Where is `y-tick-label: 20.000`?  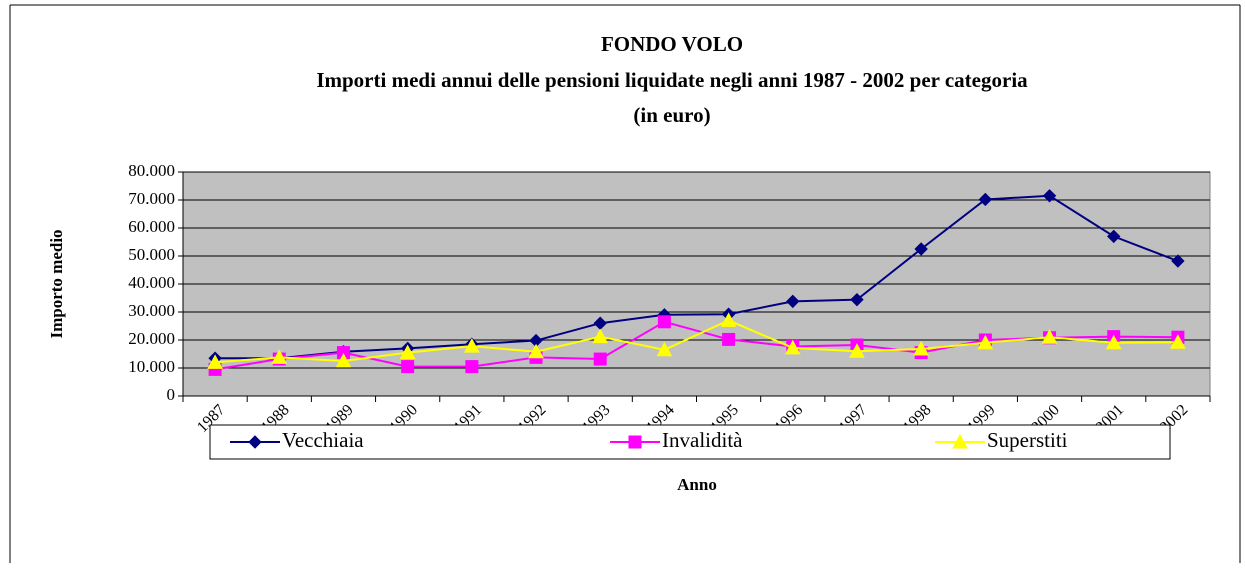
y-tick-label: 20.000 is located at coordinates (151, 338).